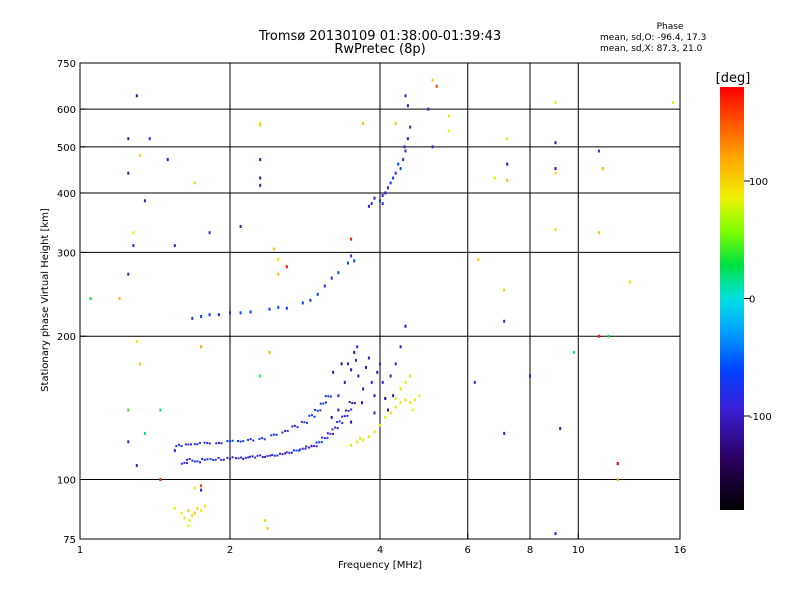 This screenshot has width=800, height=600. What do you see at coordinates (760, 417) in the screenshot?
I see `colorbar-tick-label: -100` at bounding box center [760, 417].